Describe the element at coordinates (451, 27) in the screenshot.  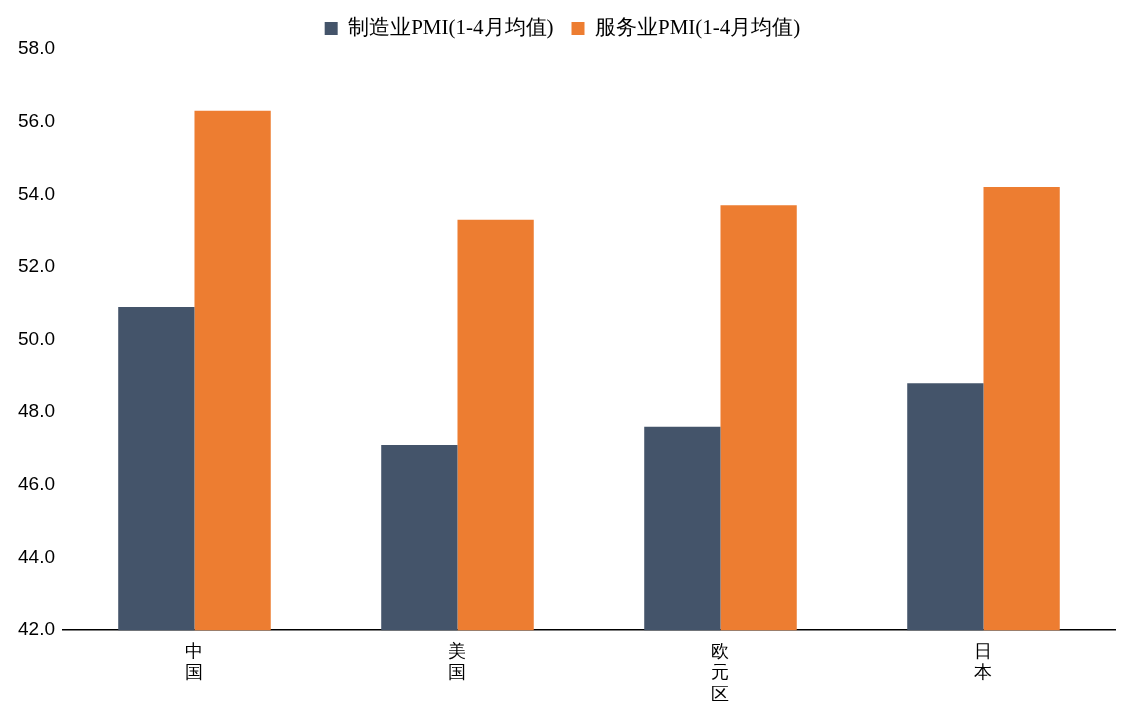
I see `legend-label: 制造业PMI(1-4月均值)` at that location.